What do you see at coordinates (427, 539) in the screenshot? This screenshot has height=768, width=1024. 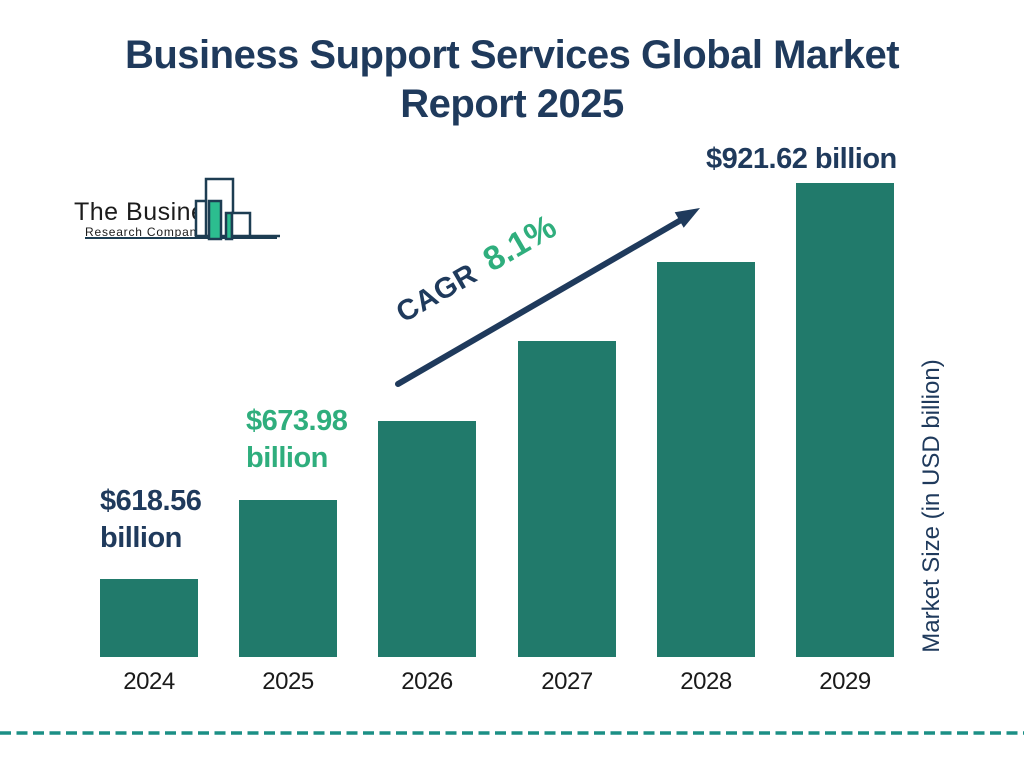 I see `bar-2026` at bounding box center [427, 539].